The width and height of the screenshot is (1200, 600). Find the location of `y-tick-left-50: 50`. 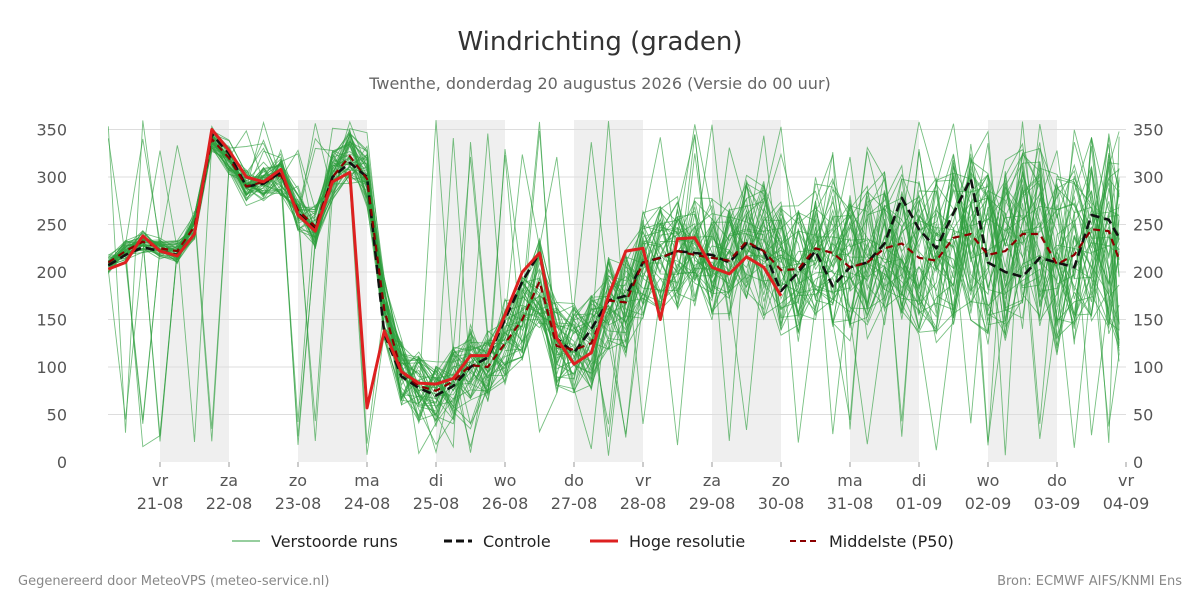

y-tick-left-50: 50 is located at coordinates (57, 415).